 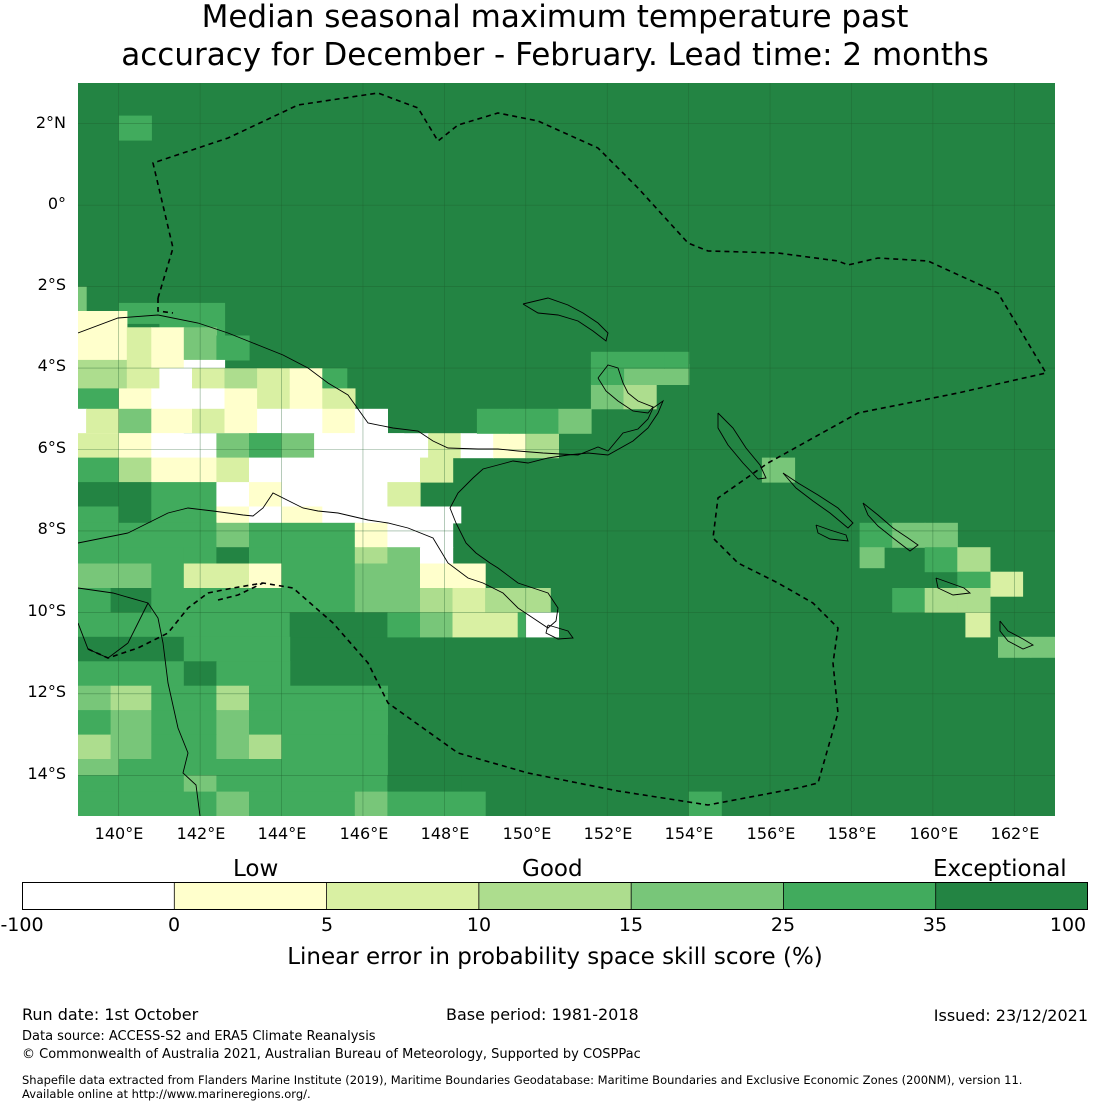 I want to click on coastline-makira, so click(x=953, y=586).